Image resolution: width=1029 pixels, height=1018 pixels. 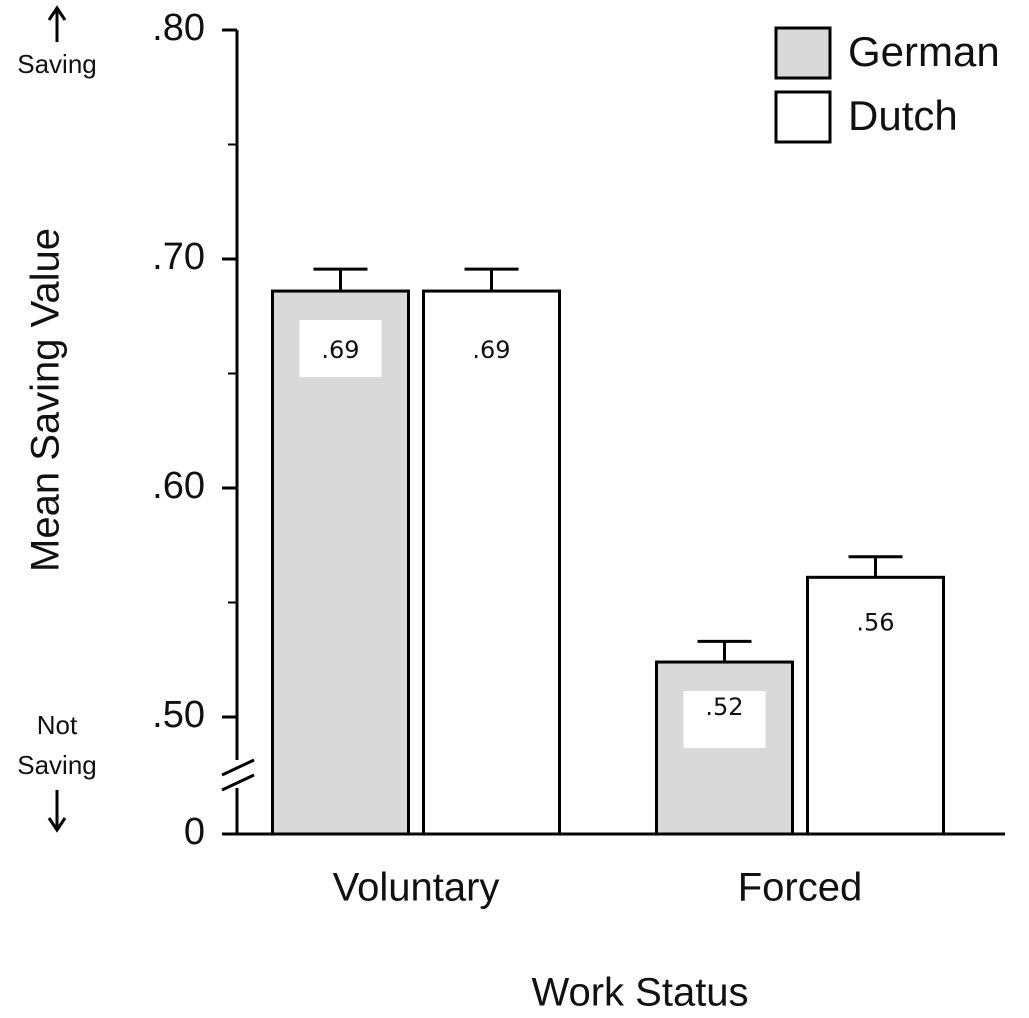 What do you see at coordinates (800, 888) in the screenshot?
I see `x-tick-label: Forced` at bounding box center [800, 888].